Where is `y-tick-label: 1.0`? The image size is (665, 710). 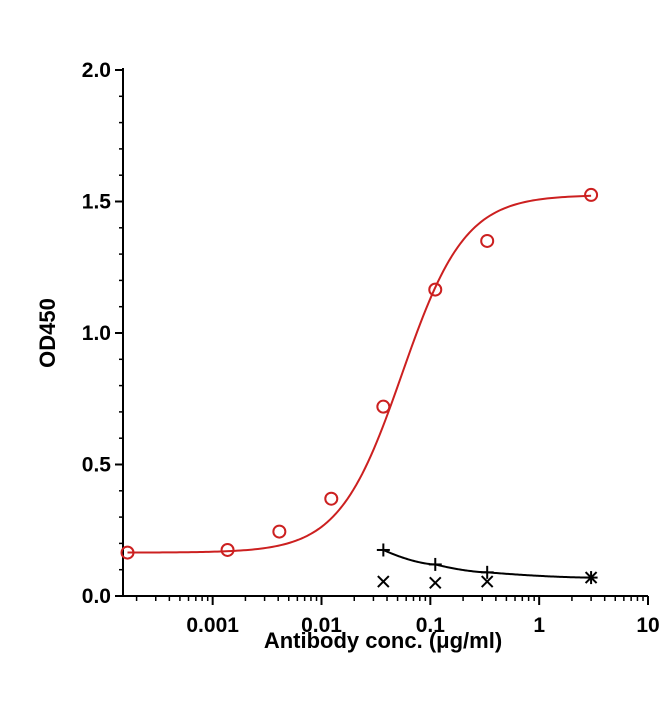
y-tick-label: 1.0 is located at coordinates (96, 333).